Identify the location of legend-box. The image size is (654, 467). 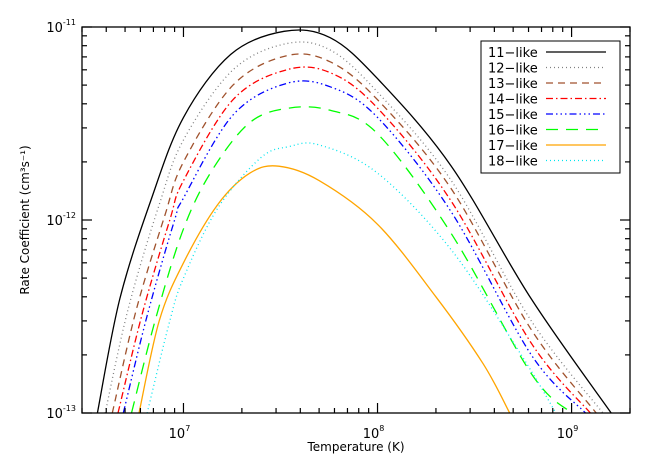
(550, 107).